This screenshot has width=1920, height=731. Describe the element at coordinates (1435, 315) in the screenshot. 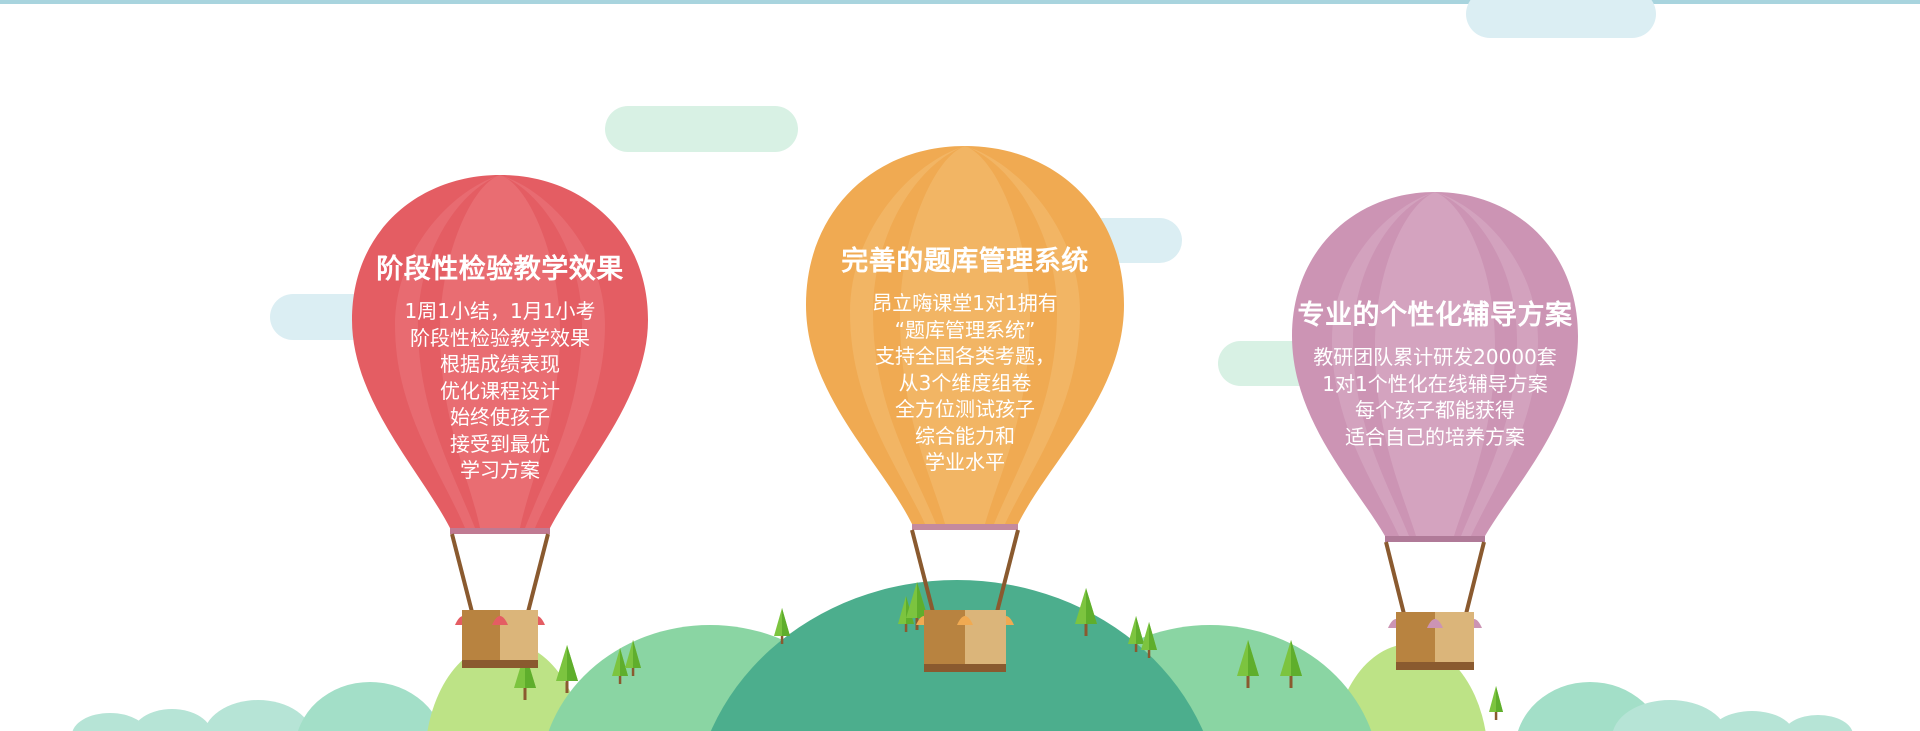

I see `balloon-pink-title: 专业的个性化辅导方案` at that location.